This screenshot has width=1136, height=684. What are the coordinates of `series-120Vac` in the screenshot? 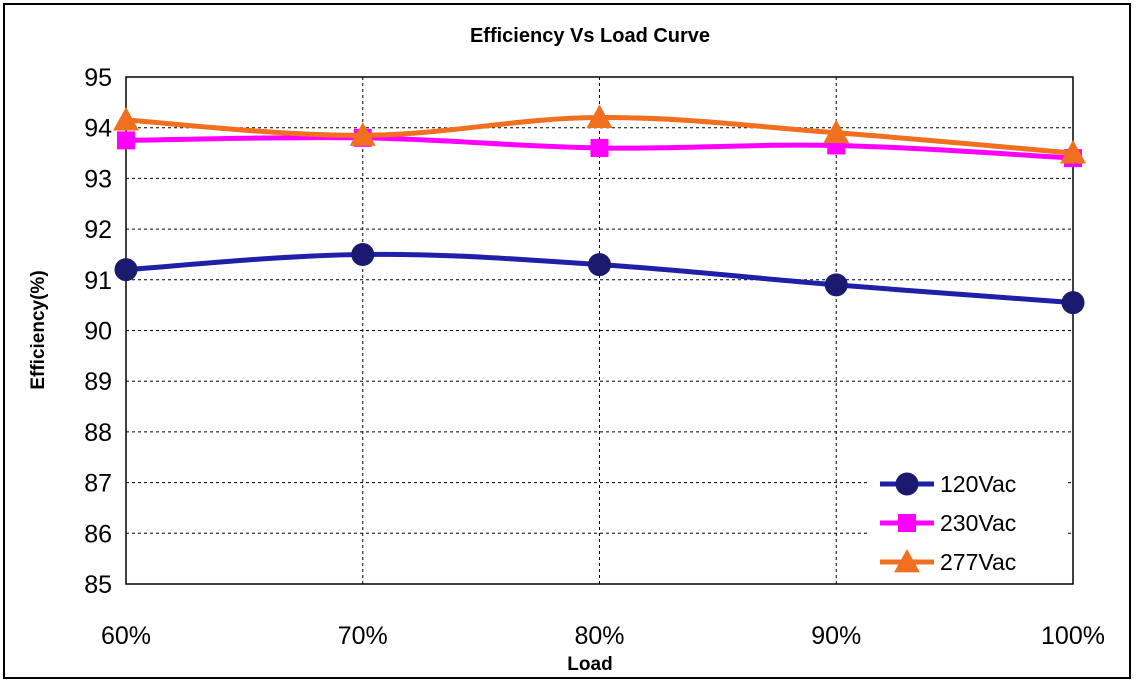 It's located at (599, 278).